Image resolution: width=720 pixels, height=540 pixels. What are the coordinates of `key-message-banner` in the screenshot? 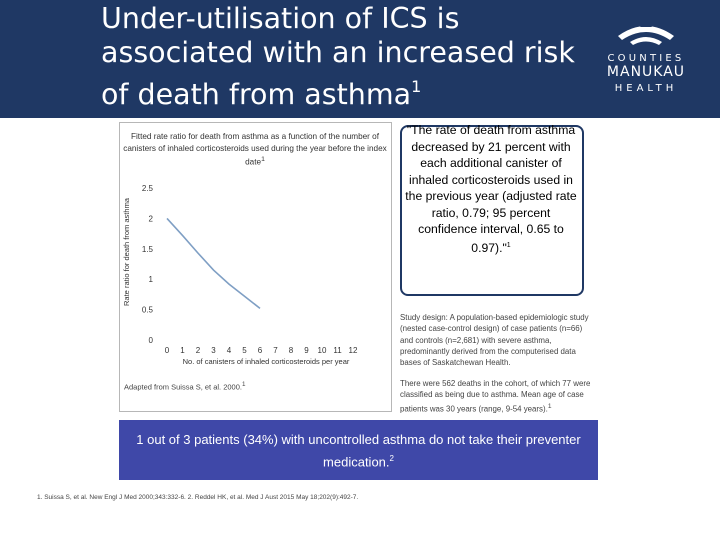 It's located at (358, 450).